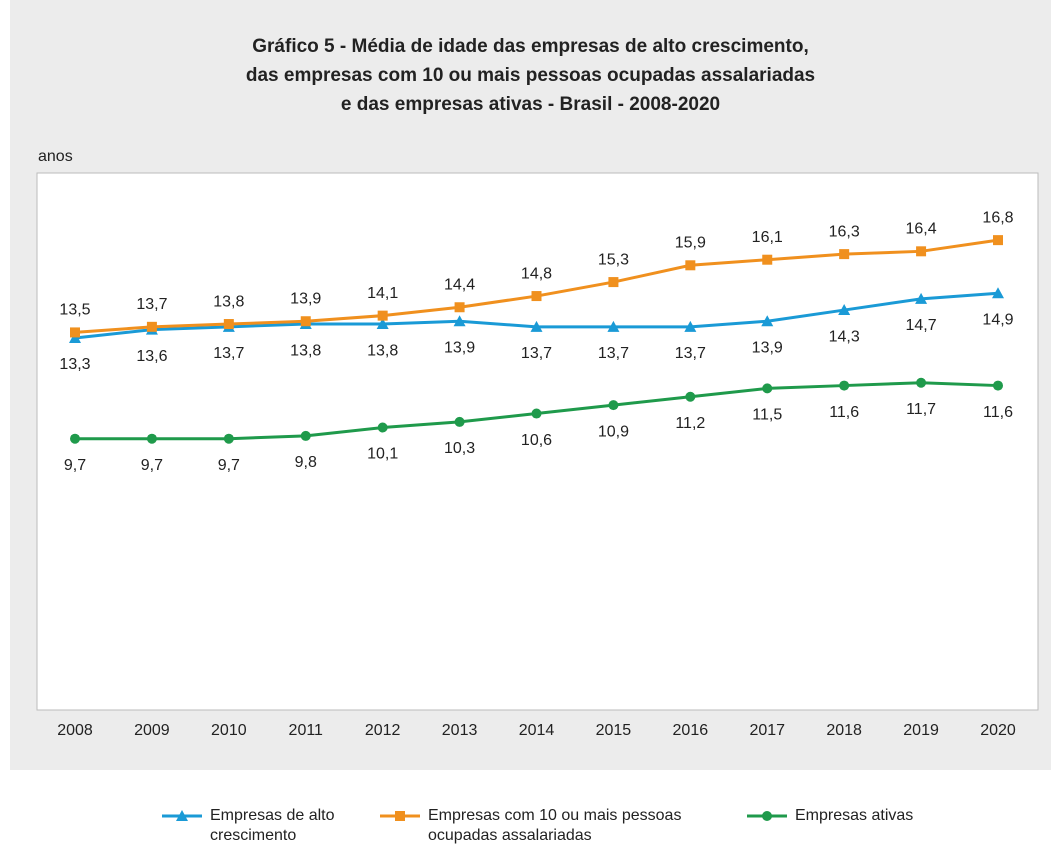  What do you see at coordinates (306, 462) in the screenshot?
I see `data-label: 9,8` at bounding box center [306, 462].